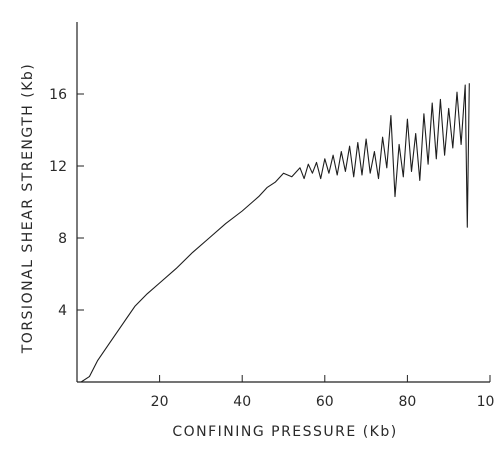 This screenshot has width=495, height=450. What do you see at coordinates (242, 402) in the screenshot?
I see `x-tick-label: 40` at bounding box center [242, 402].